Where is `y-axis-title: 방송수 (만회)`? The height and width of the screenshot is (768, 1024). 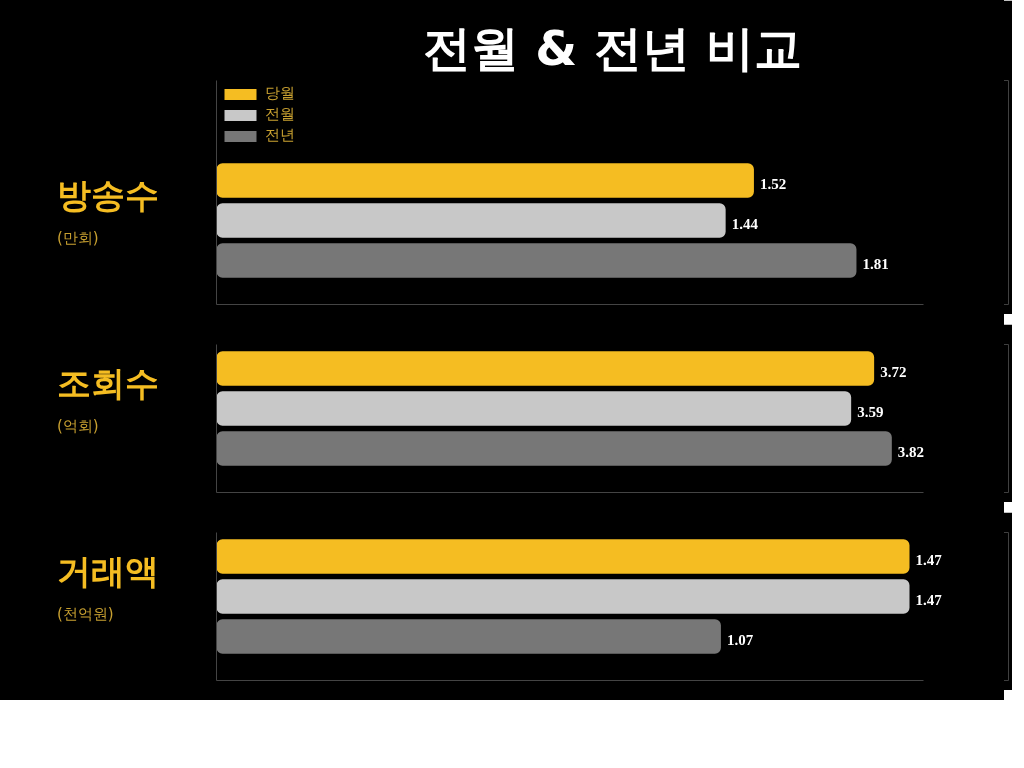
y-axis-title: 방송수 (만회) is located at coordinates (108, 211).